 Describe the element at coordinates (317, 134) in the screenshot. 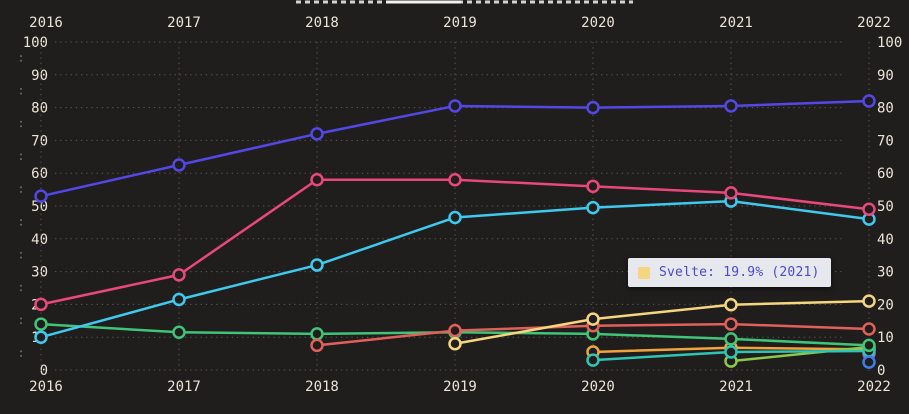

I see `point-indigo-2018` at that location.